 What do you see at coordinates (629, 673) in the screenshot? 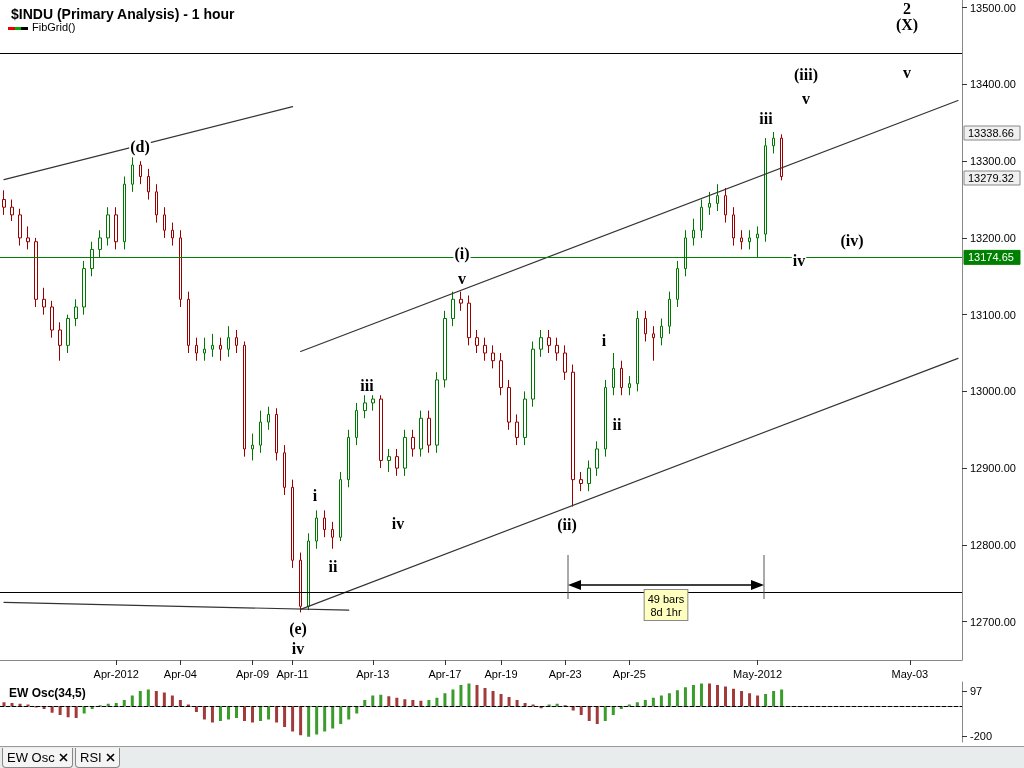
I see `x-tick-label: Apr-25` at bounding box center [629, 673].